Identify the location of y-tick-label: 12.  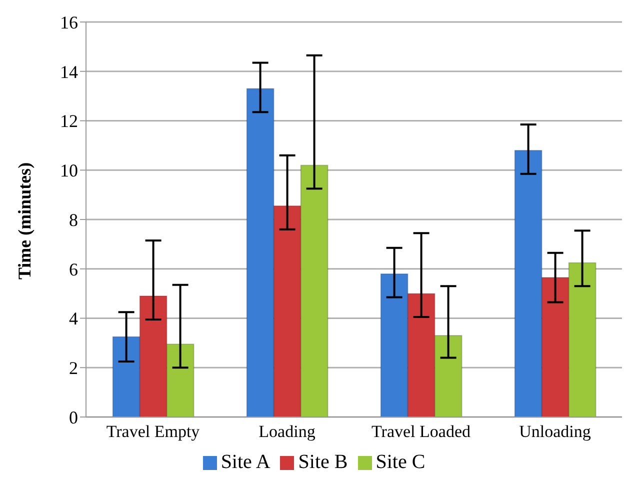
(69, 121).